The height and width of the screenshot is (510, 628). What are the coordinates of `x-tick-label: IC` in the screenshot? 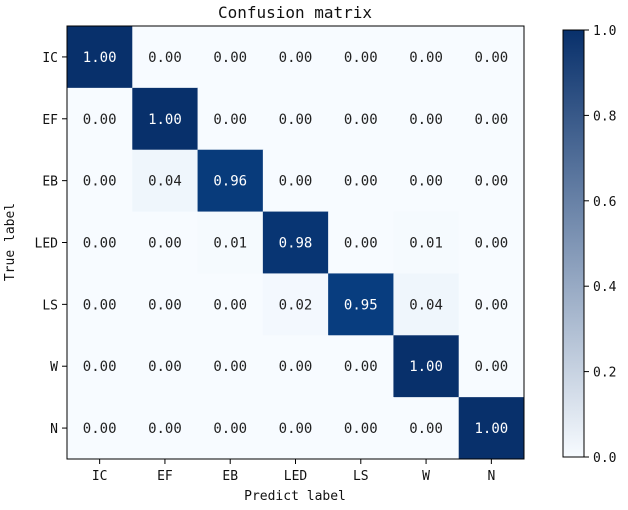 It's located at (100, 476).